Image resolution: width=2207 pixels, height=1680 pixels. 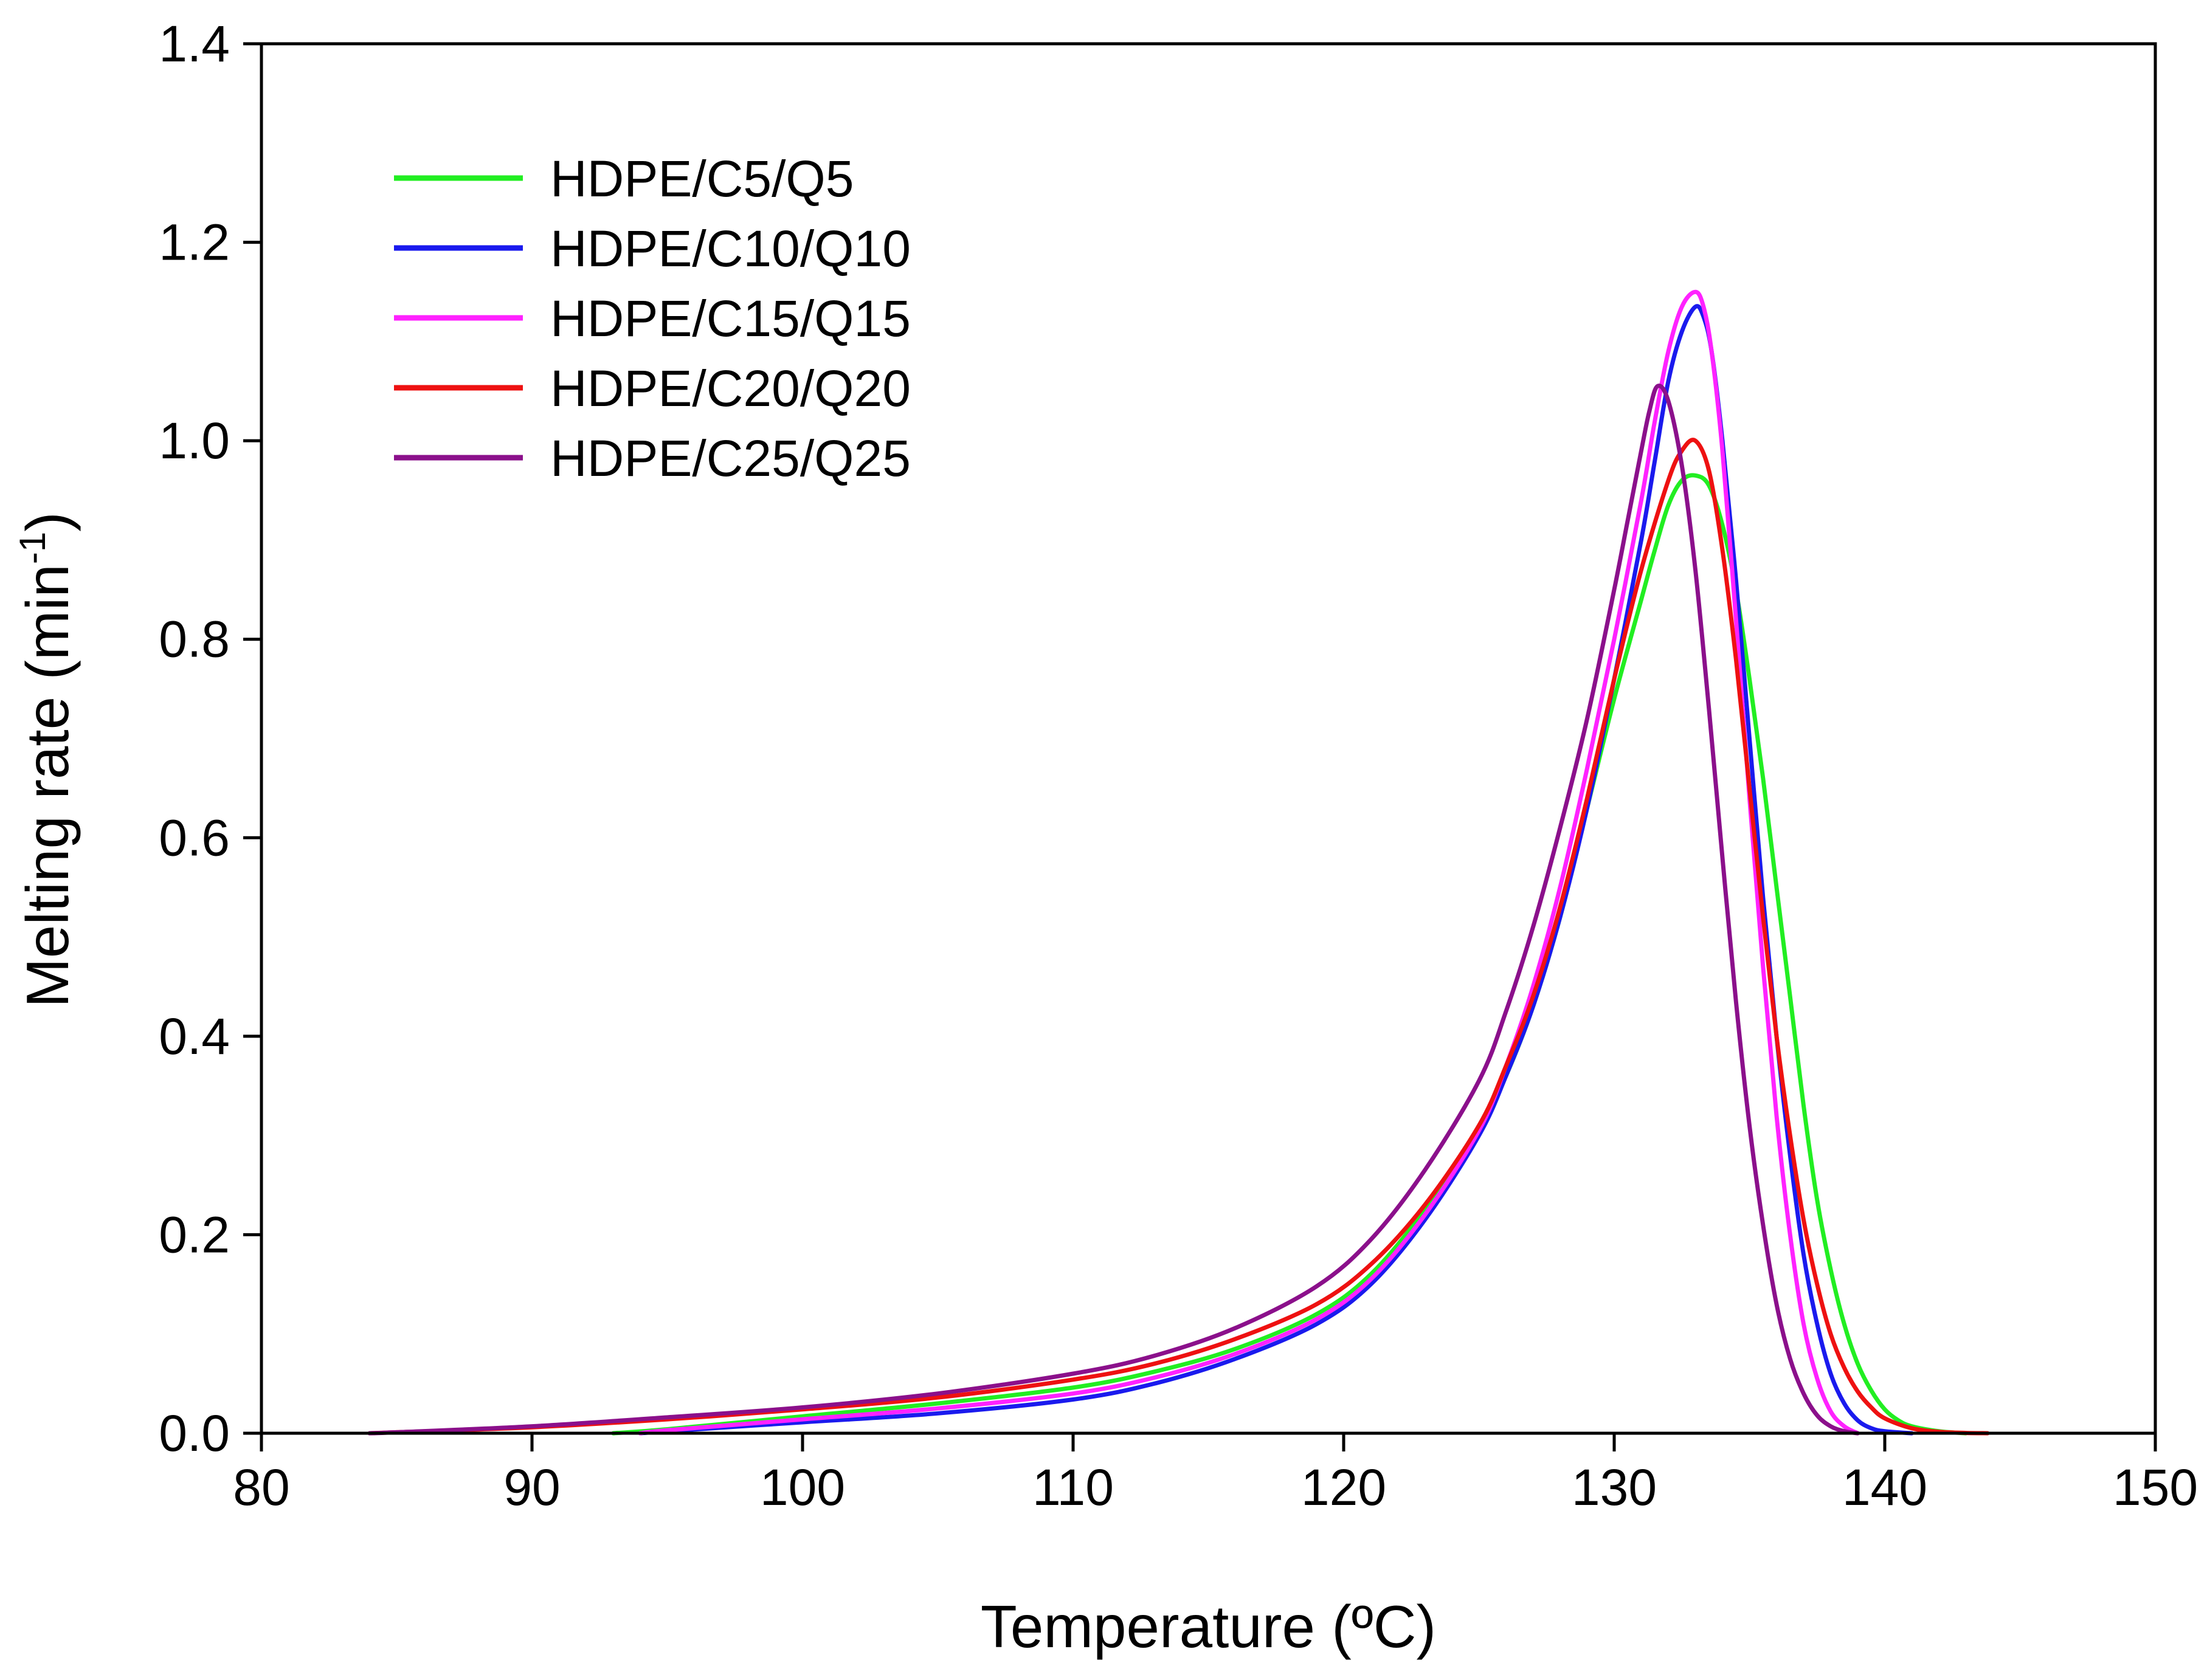 I want to click on x-tick-label: 130, so click(x=1614, y=1487).